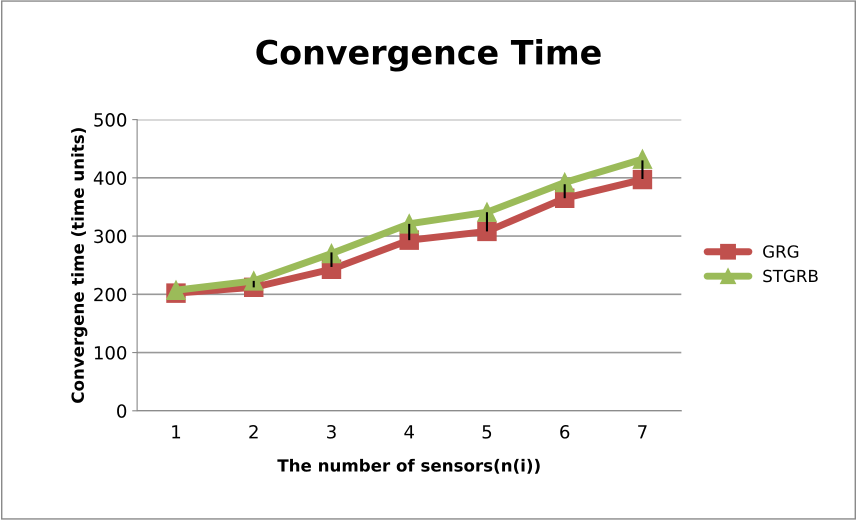 The height and width of the screenshot is (520, 857). I want to click on x-tick-label: 2, so click(253, 431).